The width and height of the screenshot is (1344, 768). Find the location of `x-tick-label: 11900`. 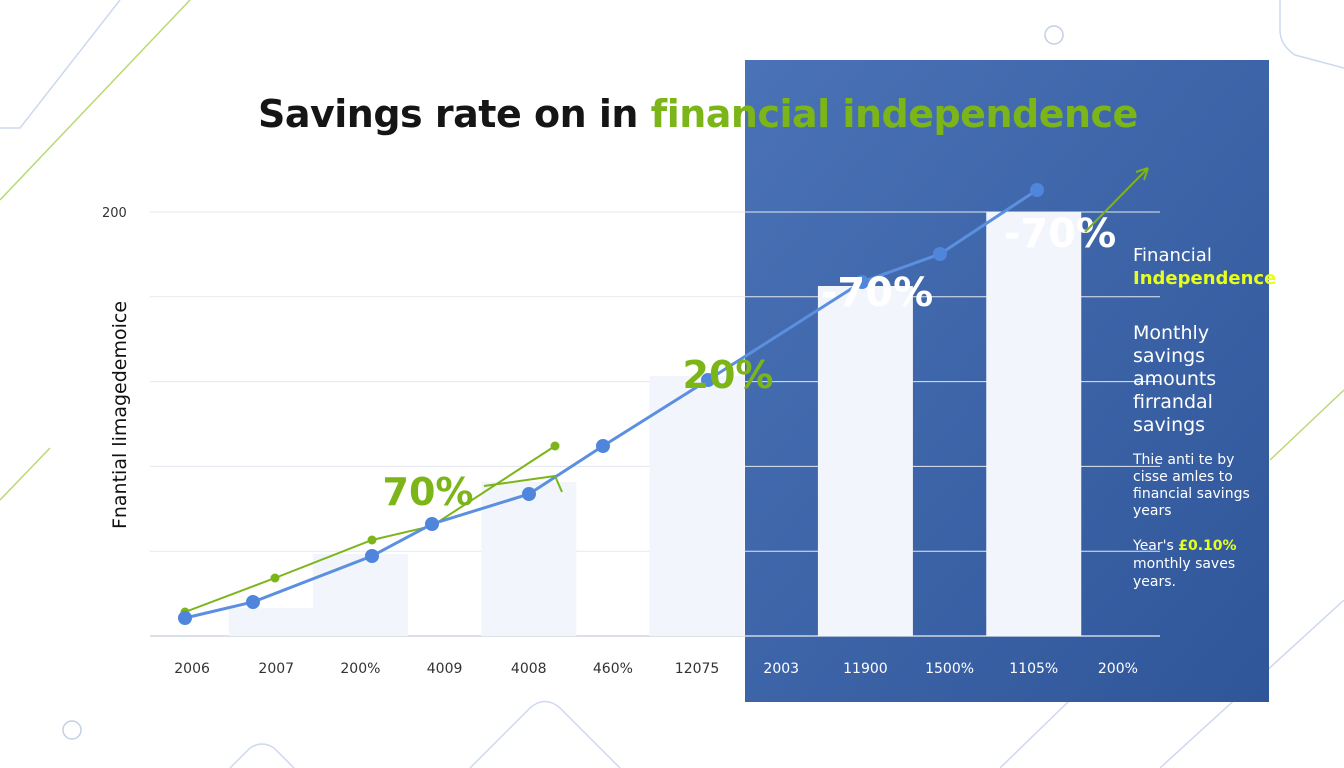

x-tick-label: 11900 is located at coordinates (865, 669).